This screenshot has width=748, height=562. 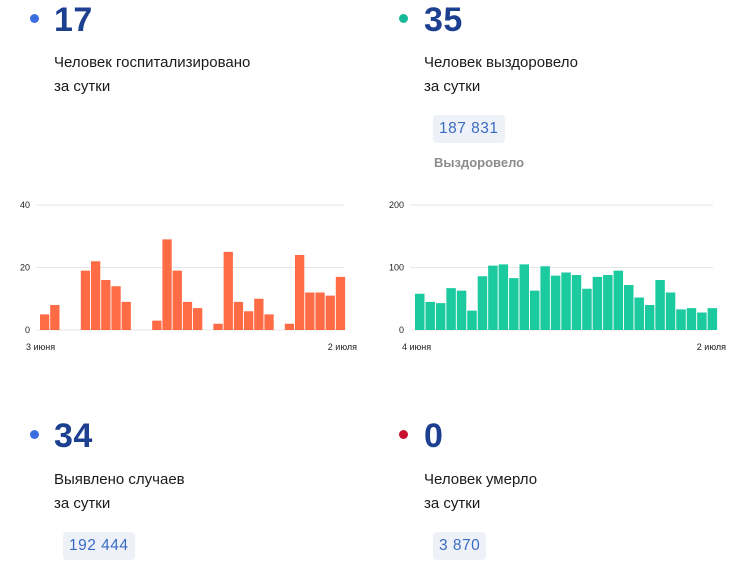 What do you see at coordinates (443, 20) in the screenshot?
I see `recovered-count: 35` at bounding box center [443, 20].